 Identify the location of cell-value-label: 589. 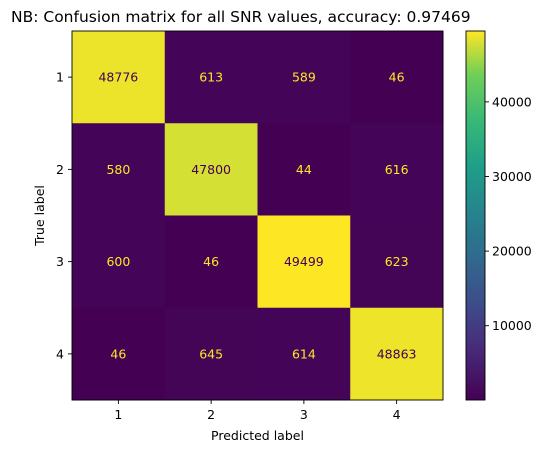
(304, 77).